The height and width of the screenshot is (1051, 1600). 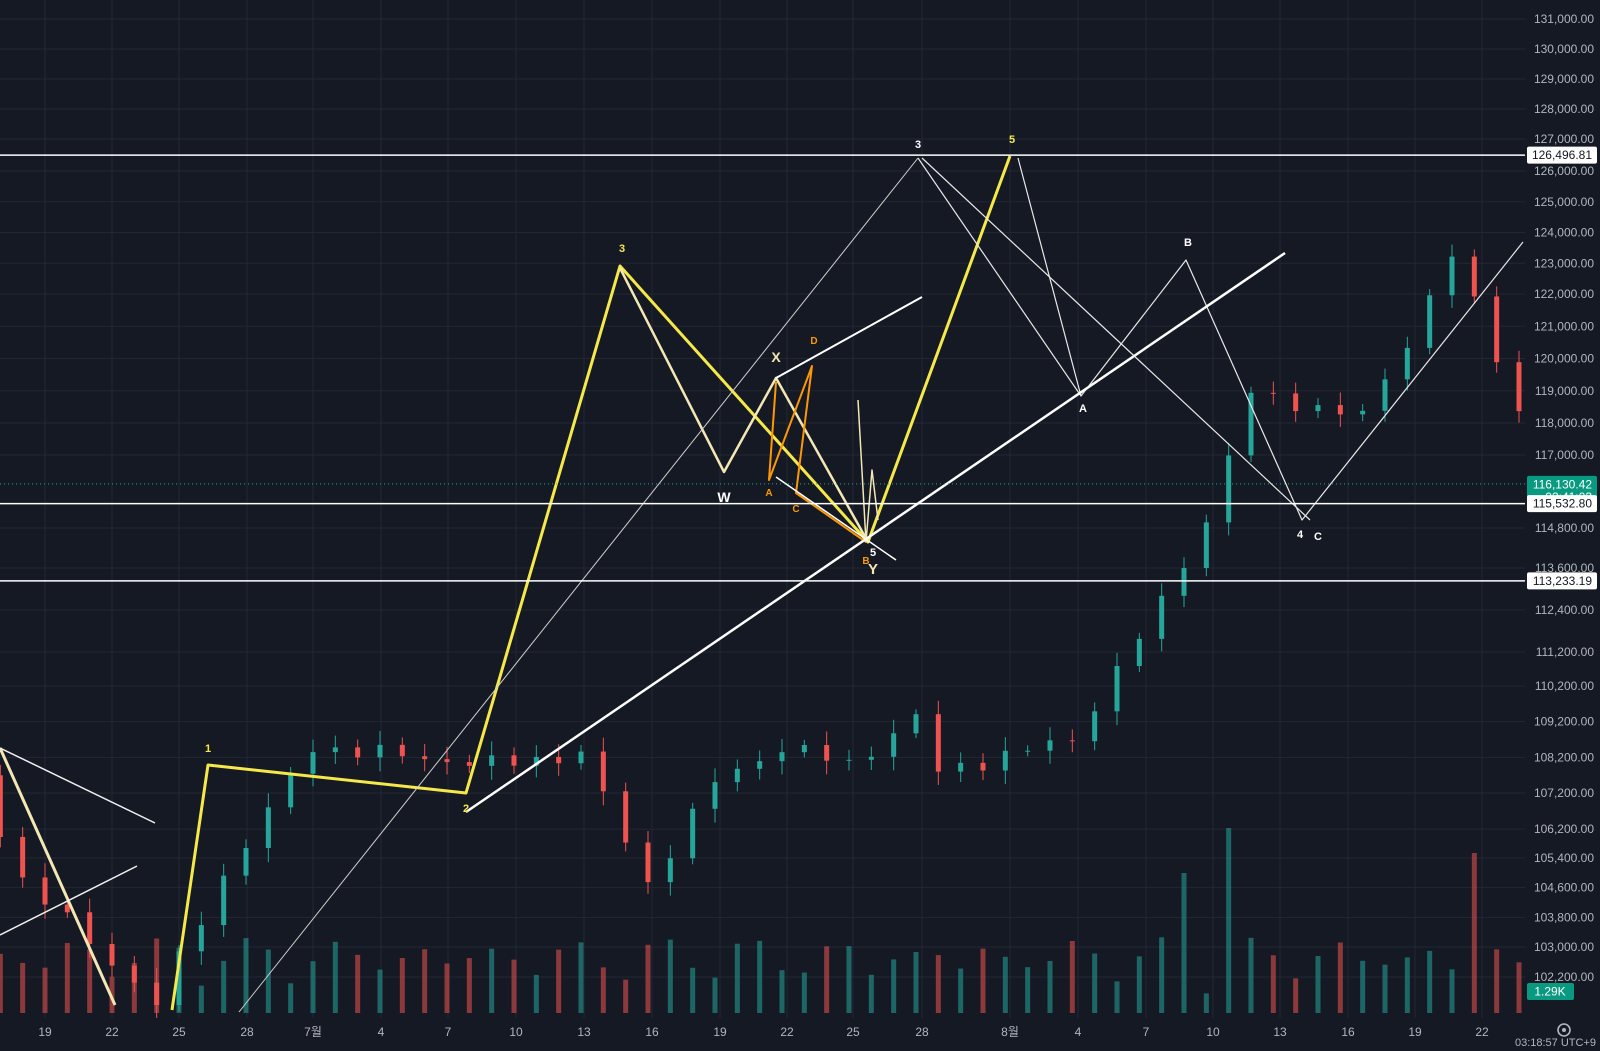 What do you see at coordinates (1564, 528) in the screenshot?
I see `price-tick-label: 114,800.00` at bounding box center [1564, 528].